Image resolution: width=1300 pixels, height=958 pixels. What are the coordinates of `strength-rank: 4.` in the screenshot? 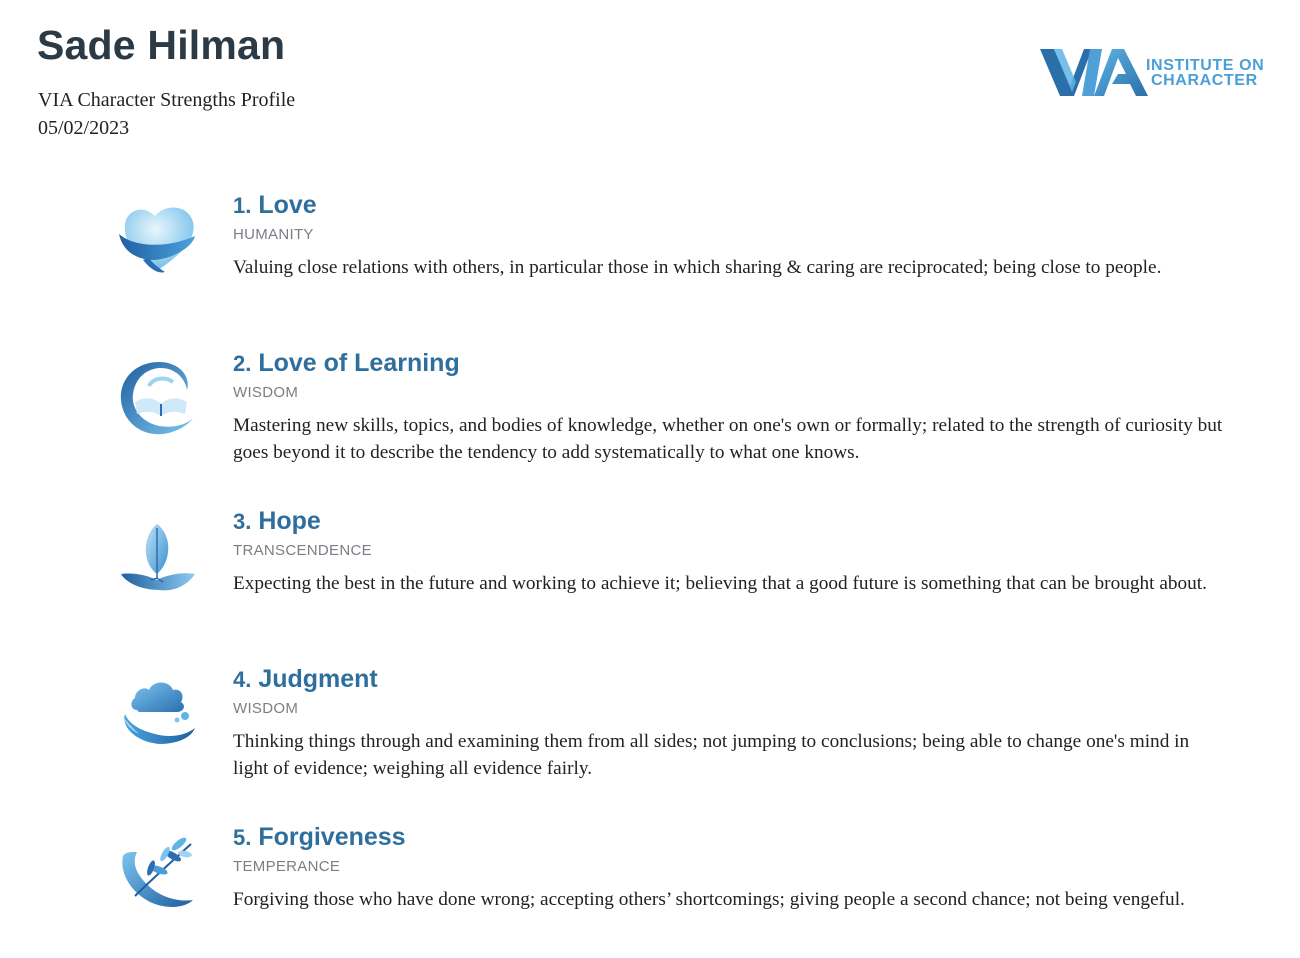 It's located at (242, 679).